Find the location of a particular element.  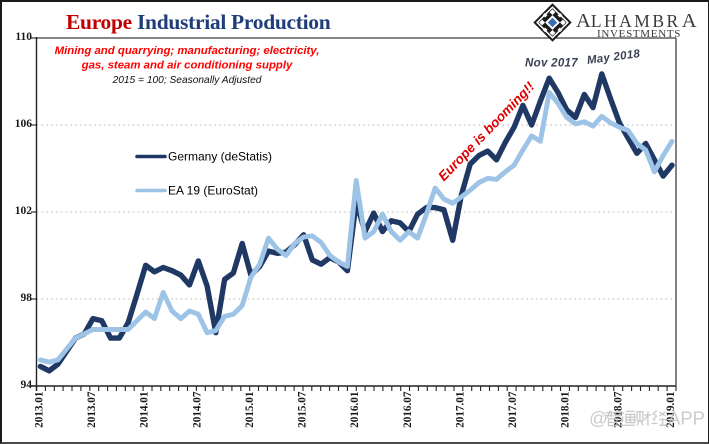

svg-text: 2014.07 is located at coordinates (197, 409).